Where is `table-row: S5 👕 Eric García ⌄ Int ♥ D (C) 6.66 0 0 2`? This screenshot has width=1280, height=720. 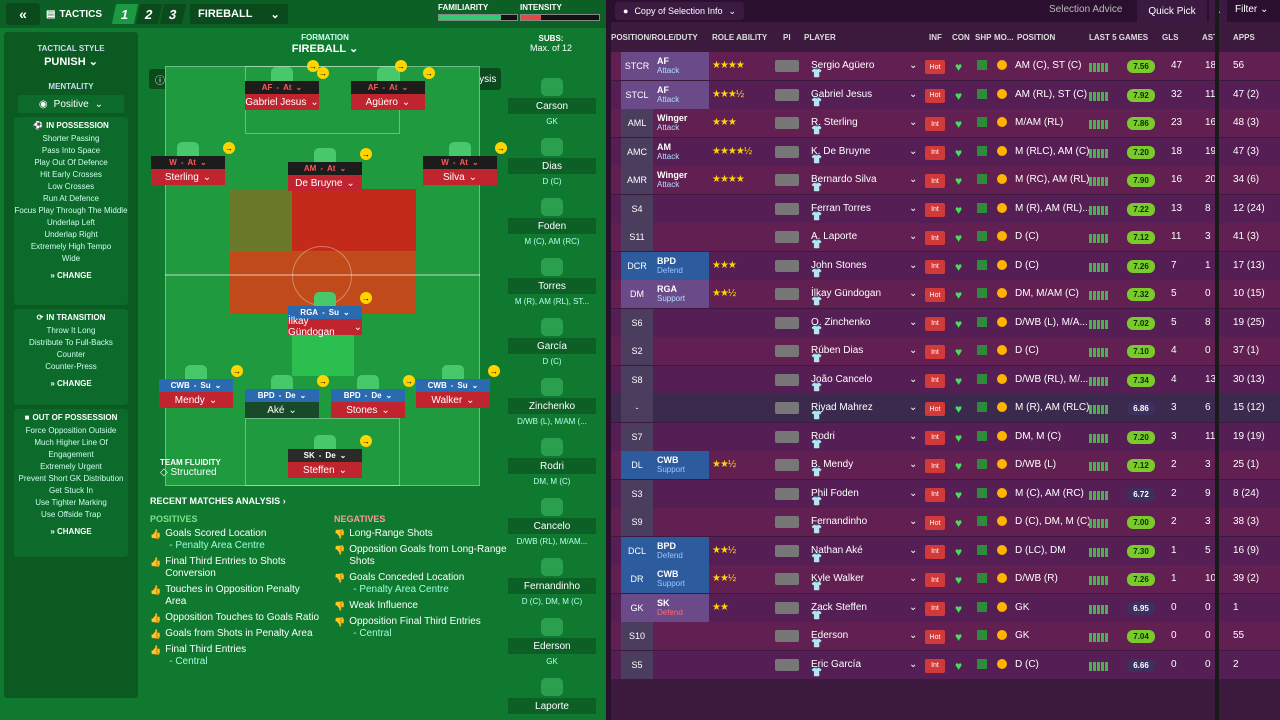
table-row: S5 👕 Eric García ⌄ Int ♥ D (C) 6.66 0 0 2 is located at coordinates (945, 664).